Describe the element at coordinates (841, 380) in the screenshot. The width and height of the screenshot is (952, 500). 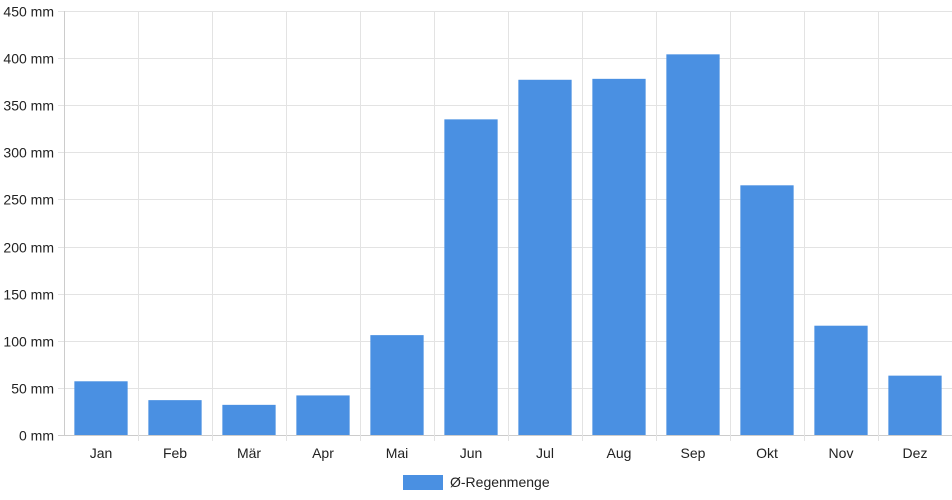
I see `bar-nov` at that location.